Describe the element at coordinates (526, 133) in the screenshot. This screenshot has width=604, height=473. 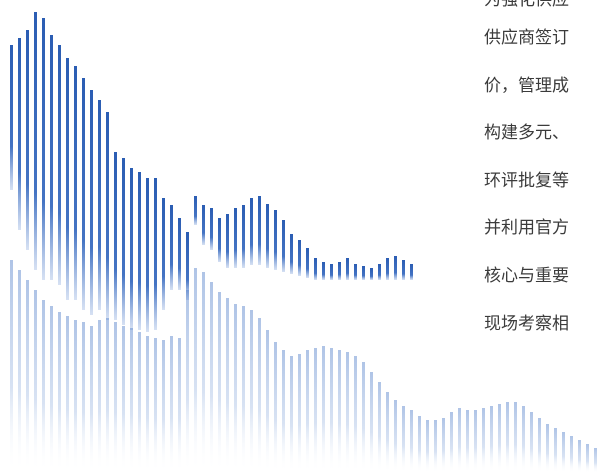
I see `text-line-4: 构建多元、` at that location.